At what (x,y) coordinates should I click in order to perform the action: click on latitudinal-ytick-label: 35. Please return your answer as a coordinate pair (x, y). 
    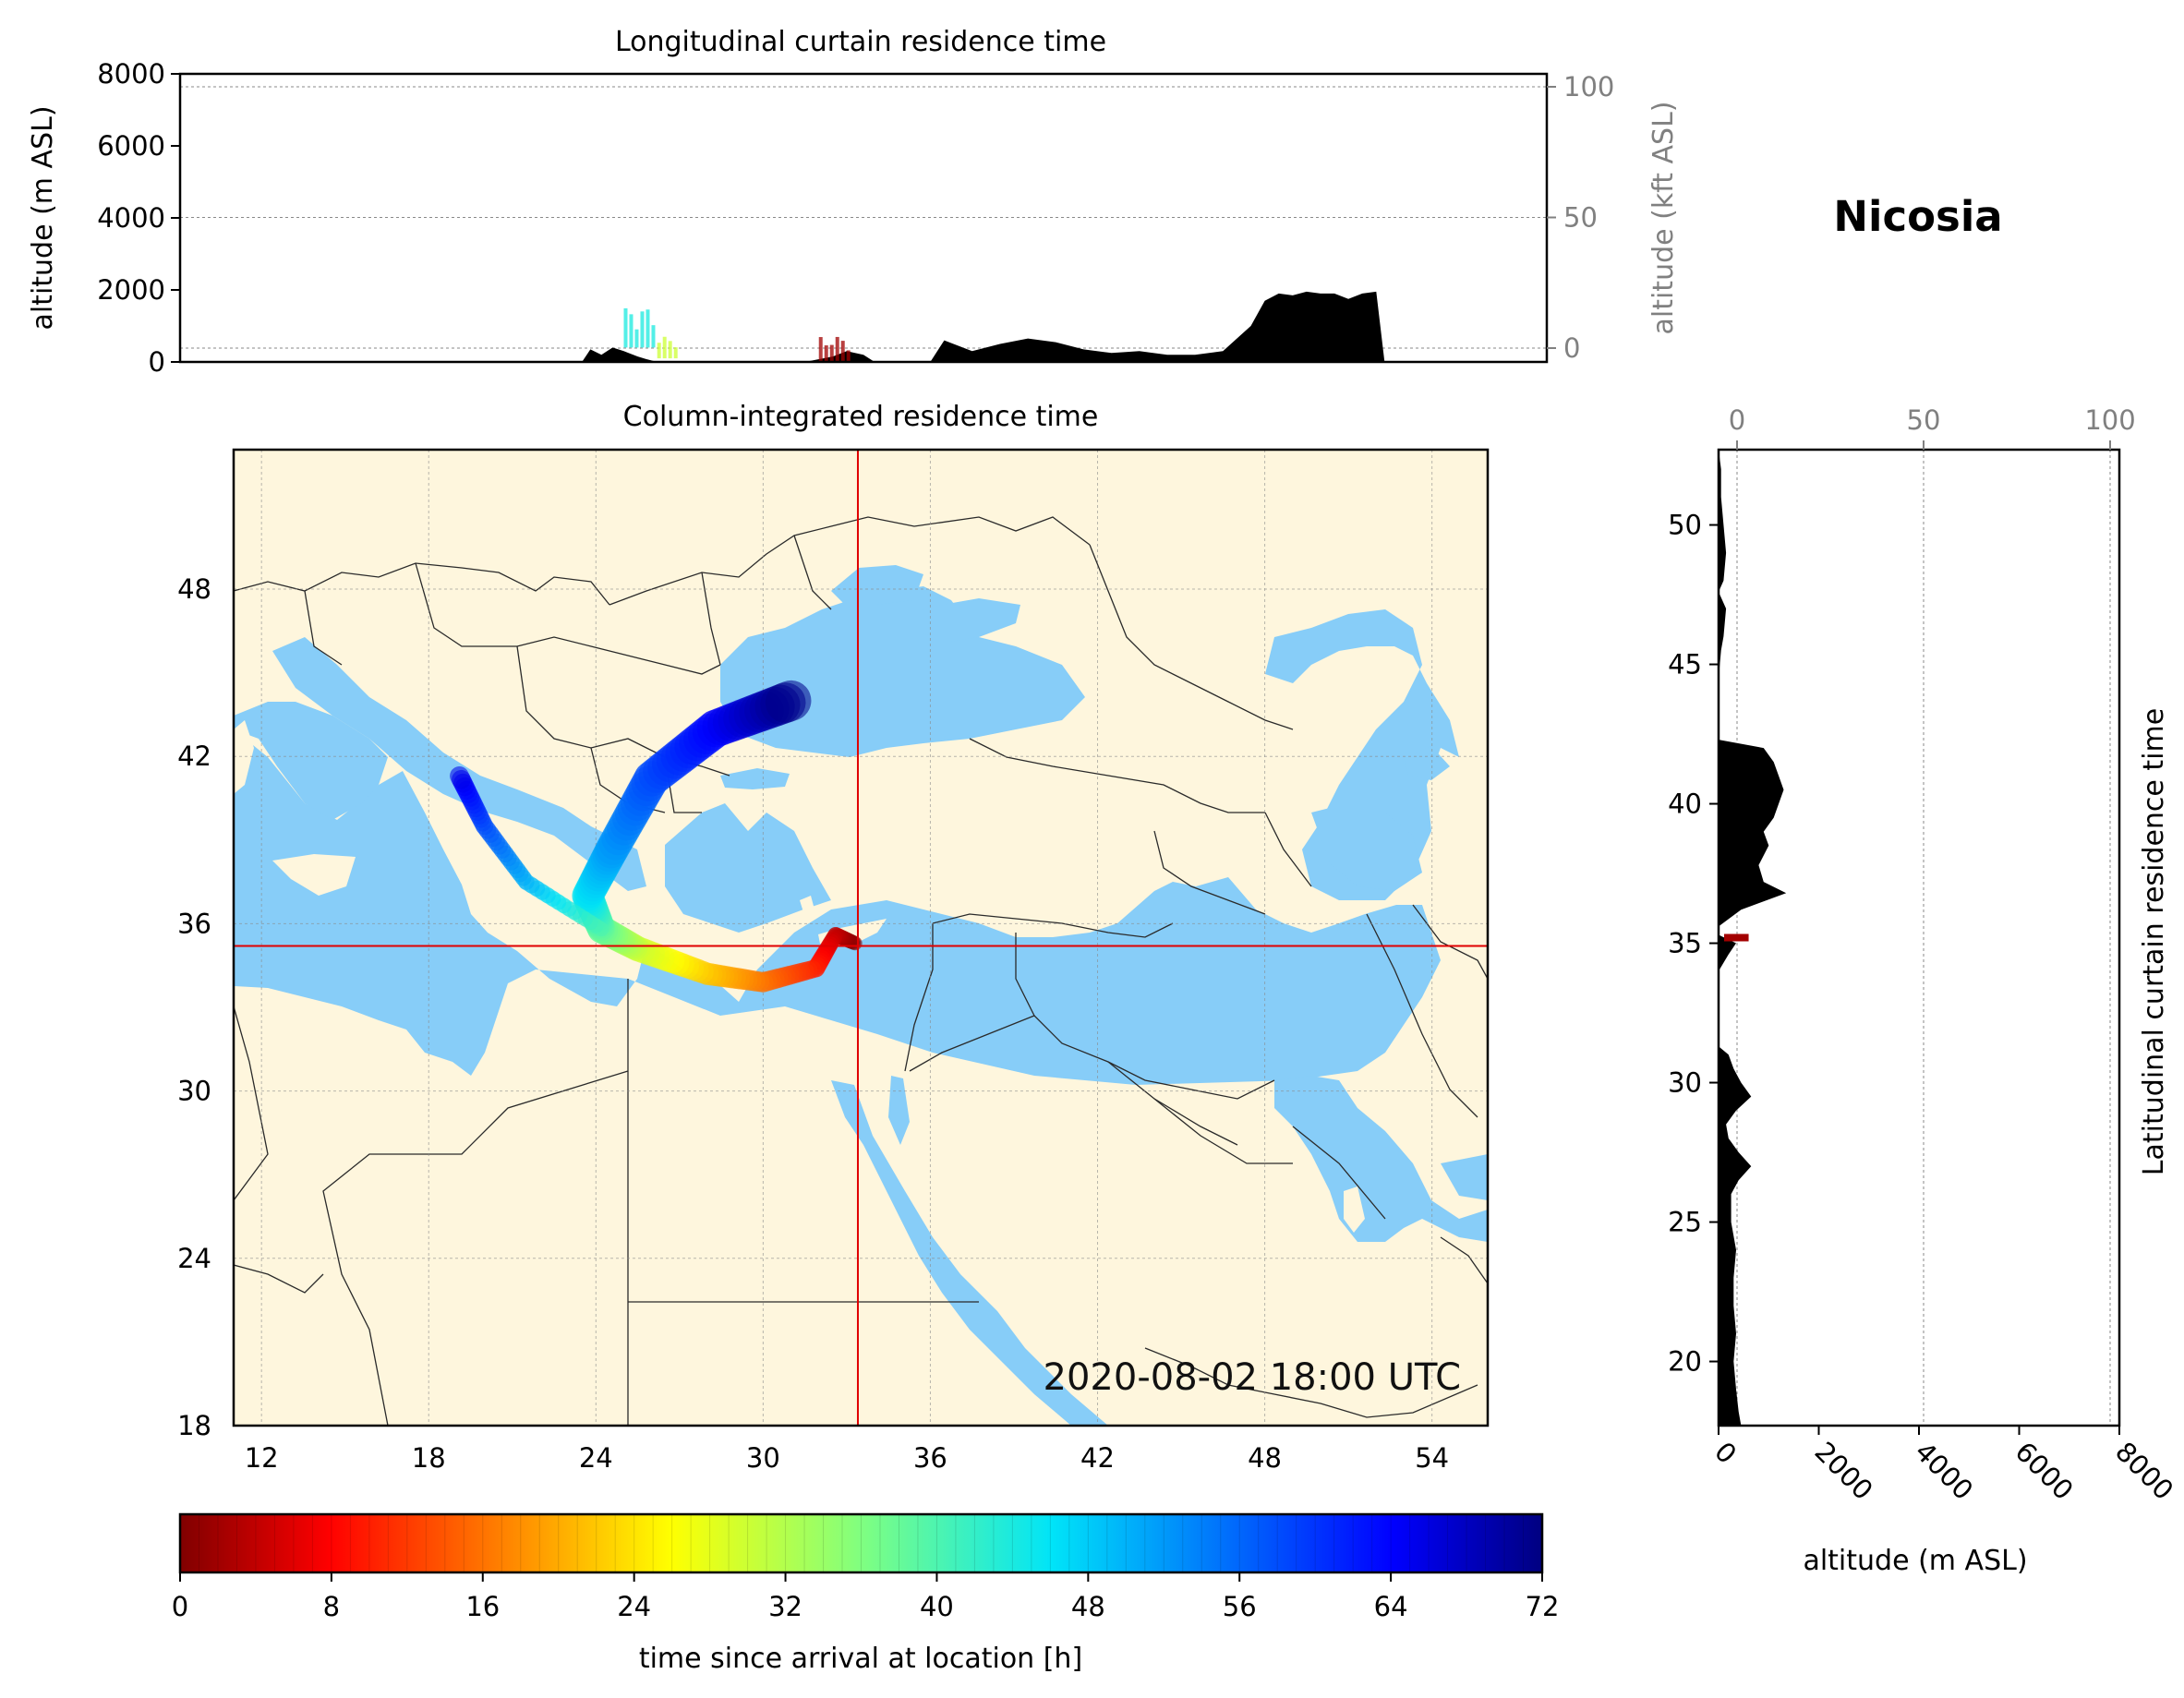
    Looking at the image, I should click on (1685, 943).